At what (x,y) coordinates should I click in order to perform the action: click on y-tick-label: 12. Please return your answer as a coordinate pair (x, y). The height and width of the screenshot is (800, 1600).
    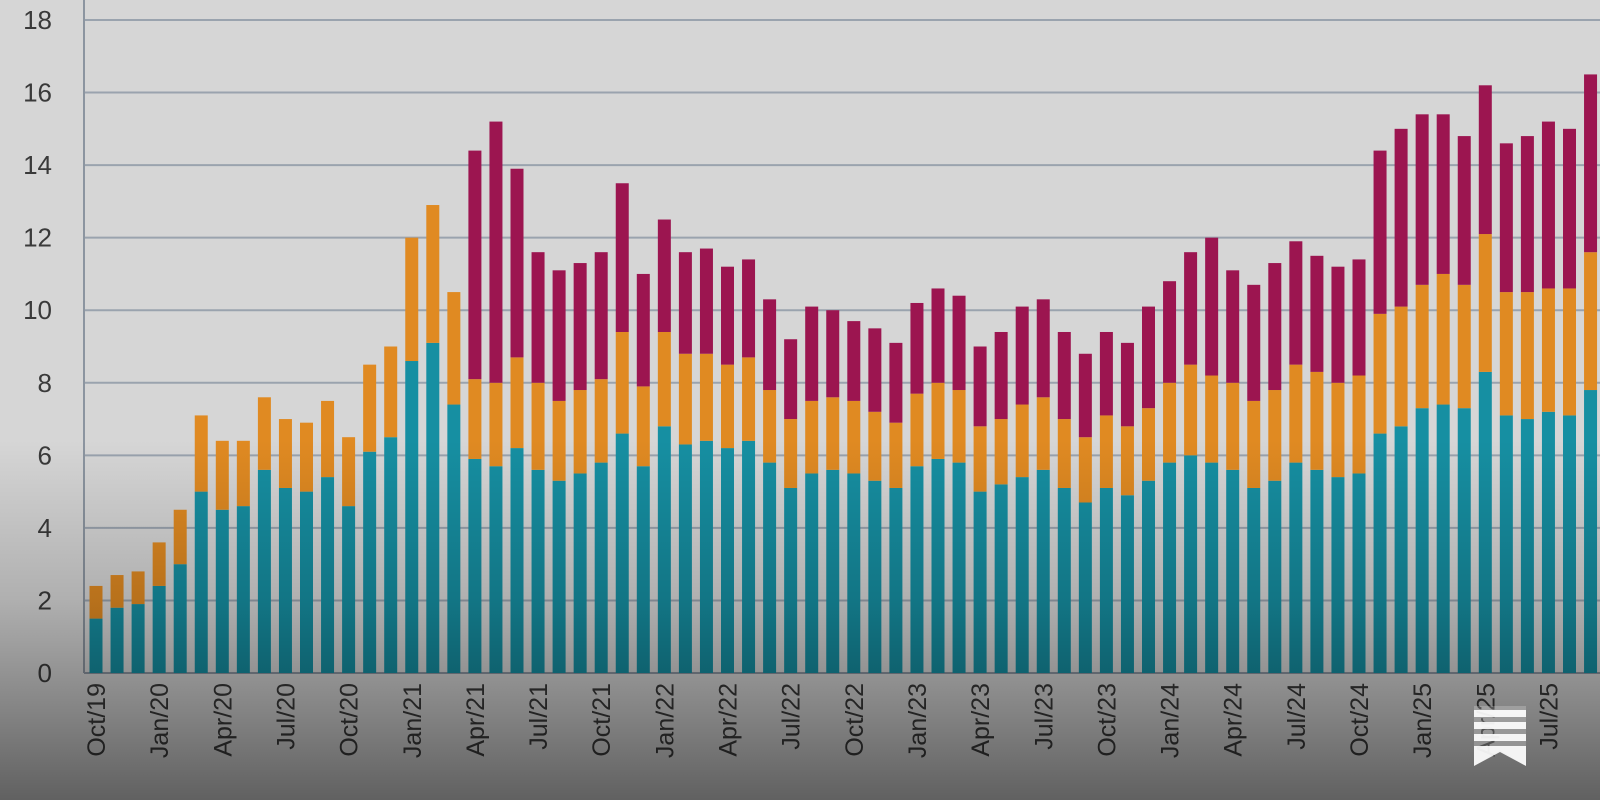
    Looking at the image, I should click on (37, 238).